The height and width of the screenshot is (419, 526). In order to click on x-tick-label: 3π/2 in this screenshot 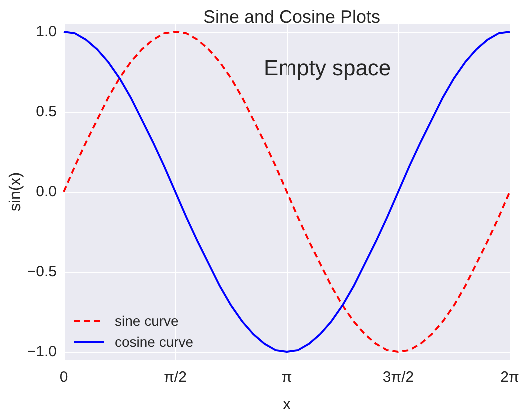, I will do `click(398, 377)`.